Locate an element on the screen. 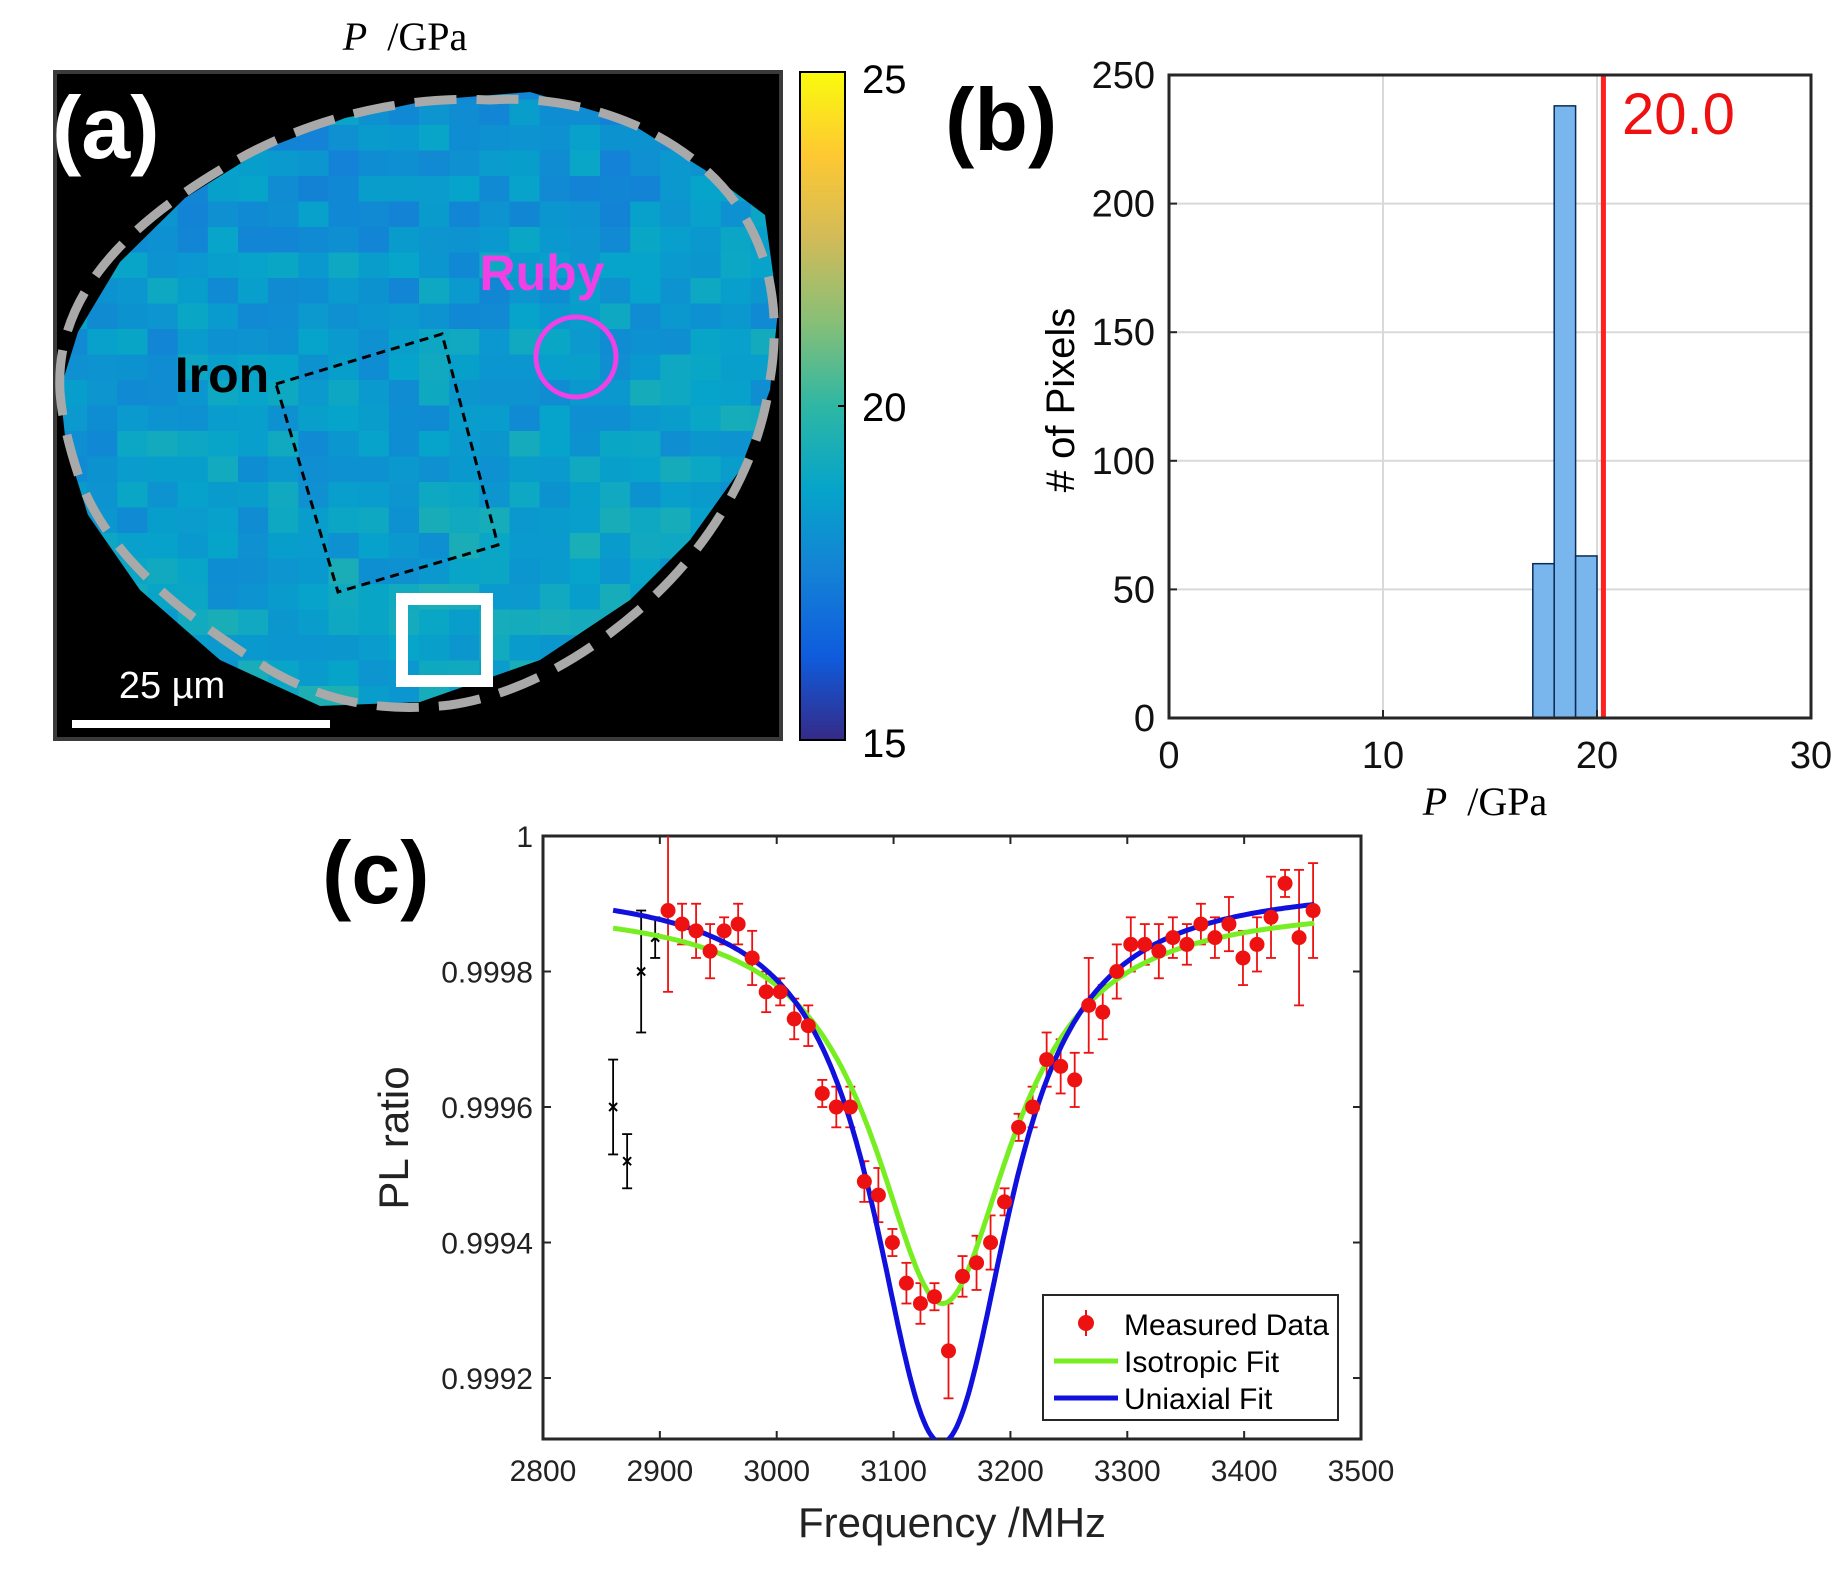  y-tick-label: 0.9992 is located at coordinates (487, 1379).